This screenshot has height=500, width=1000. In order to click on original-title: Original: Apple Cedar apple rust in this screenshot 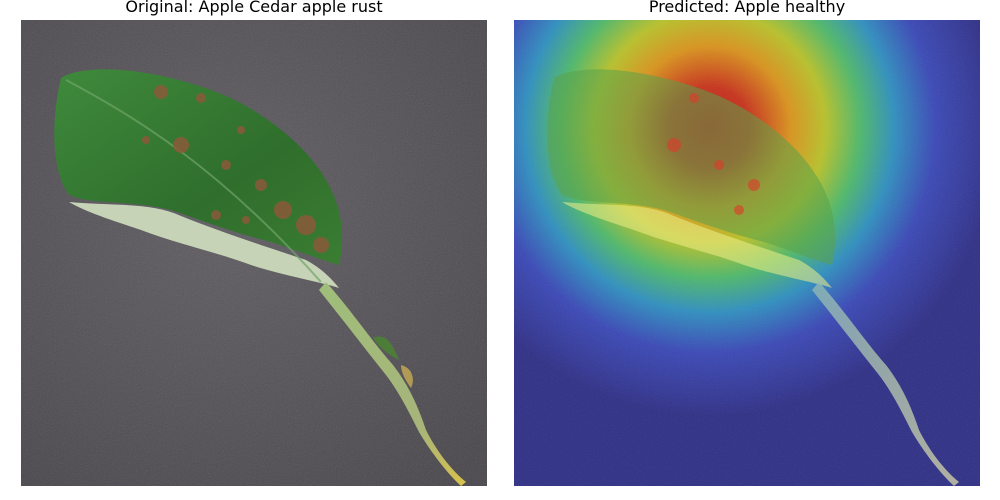, I will do `click(254, 8)`.